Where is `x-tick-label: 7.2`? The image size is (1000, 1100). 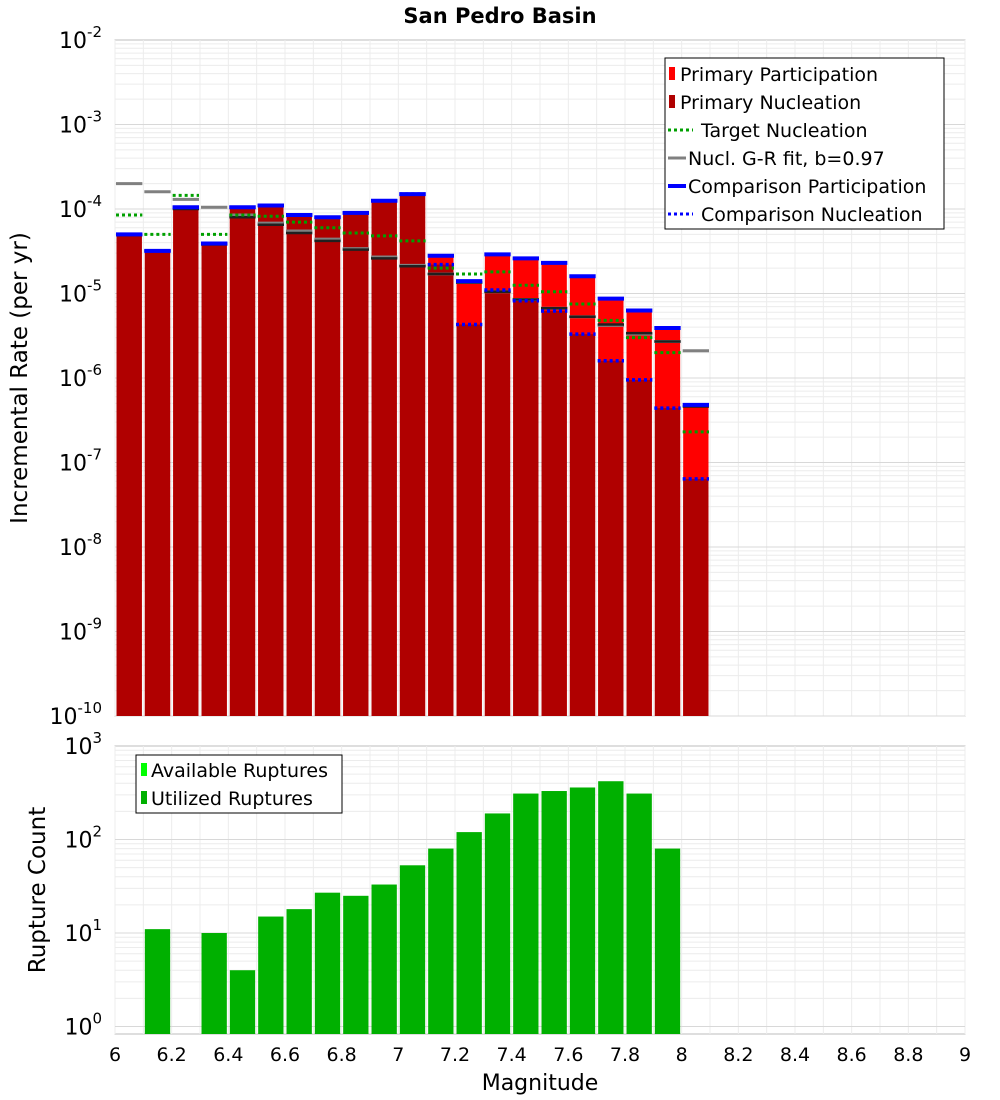 x-tick-label: 7.2 is located at coordinates (455, 1055).